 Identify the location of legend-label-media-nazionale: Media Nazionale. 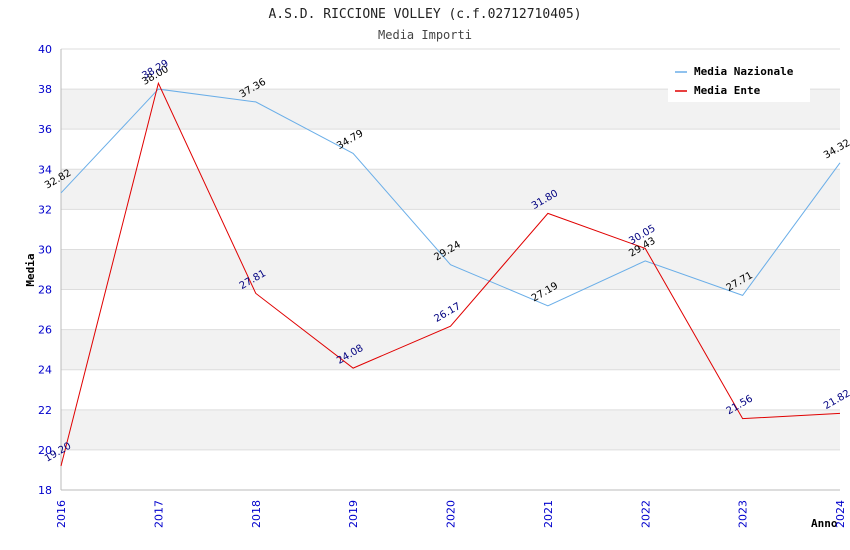
(744, 71).